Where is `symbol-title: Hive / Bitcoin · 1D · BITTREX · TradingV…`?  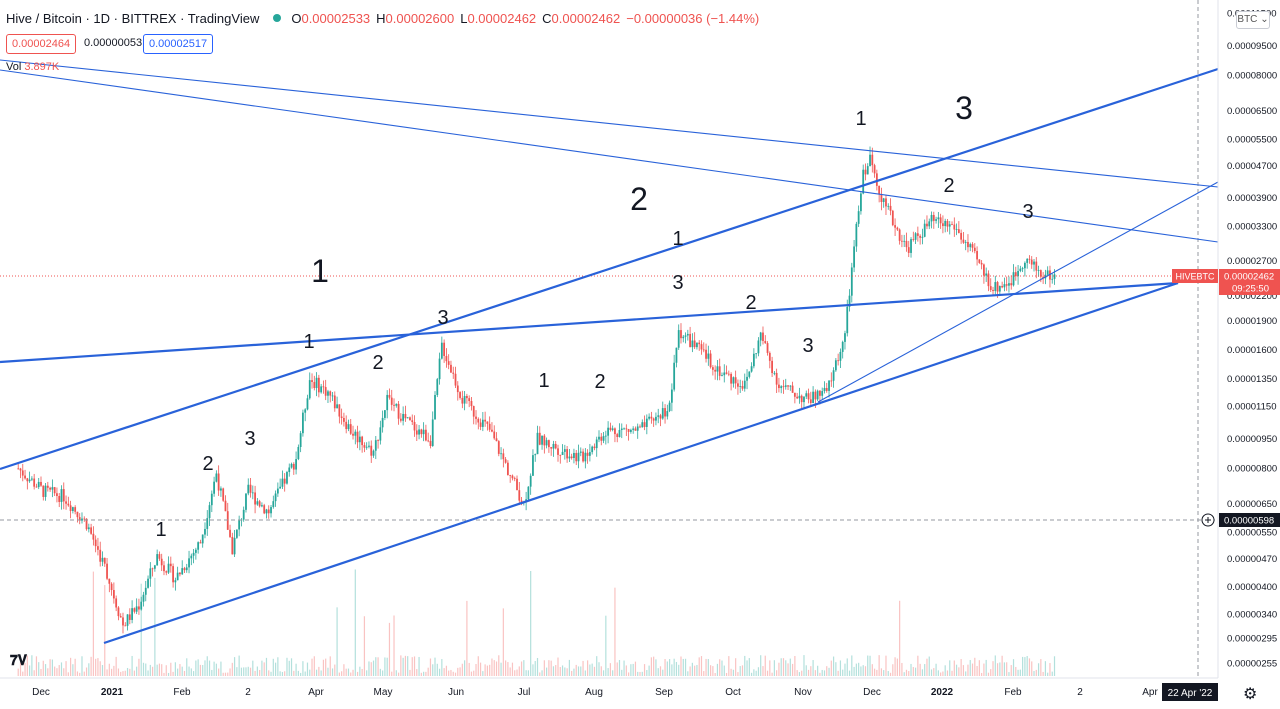
symbol-title: Hive / Bitcoin · 1D · BITTREX · TradingV… is located at coordinates (133, 18).